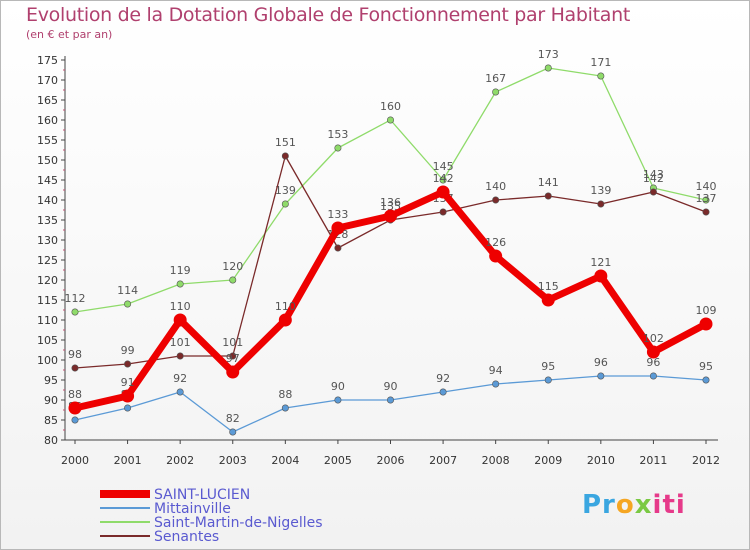 The image size is (750, 550). I want to click on data-label: 102, so click(653, 338).